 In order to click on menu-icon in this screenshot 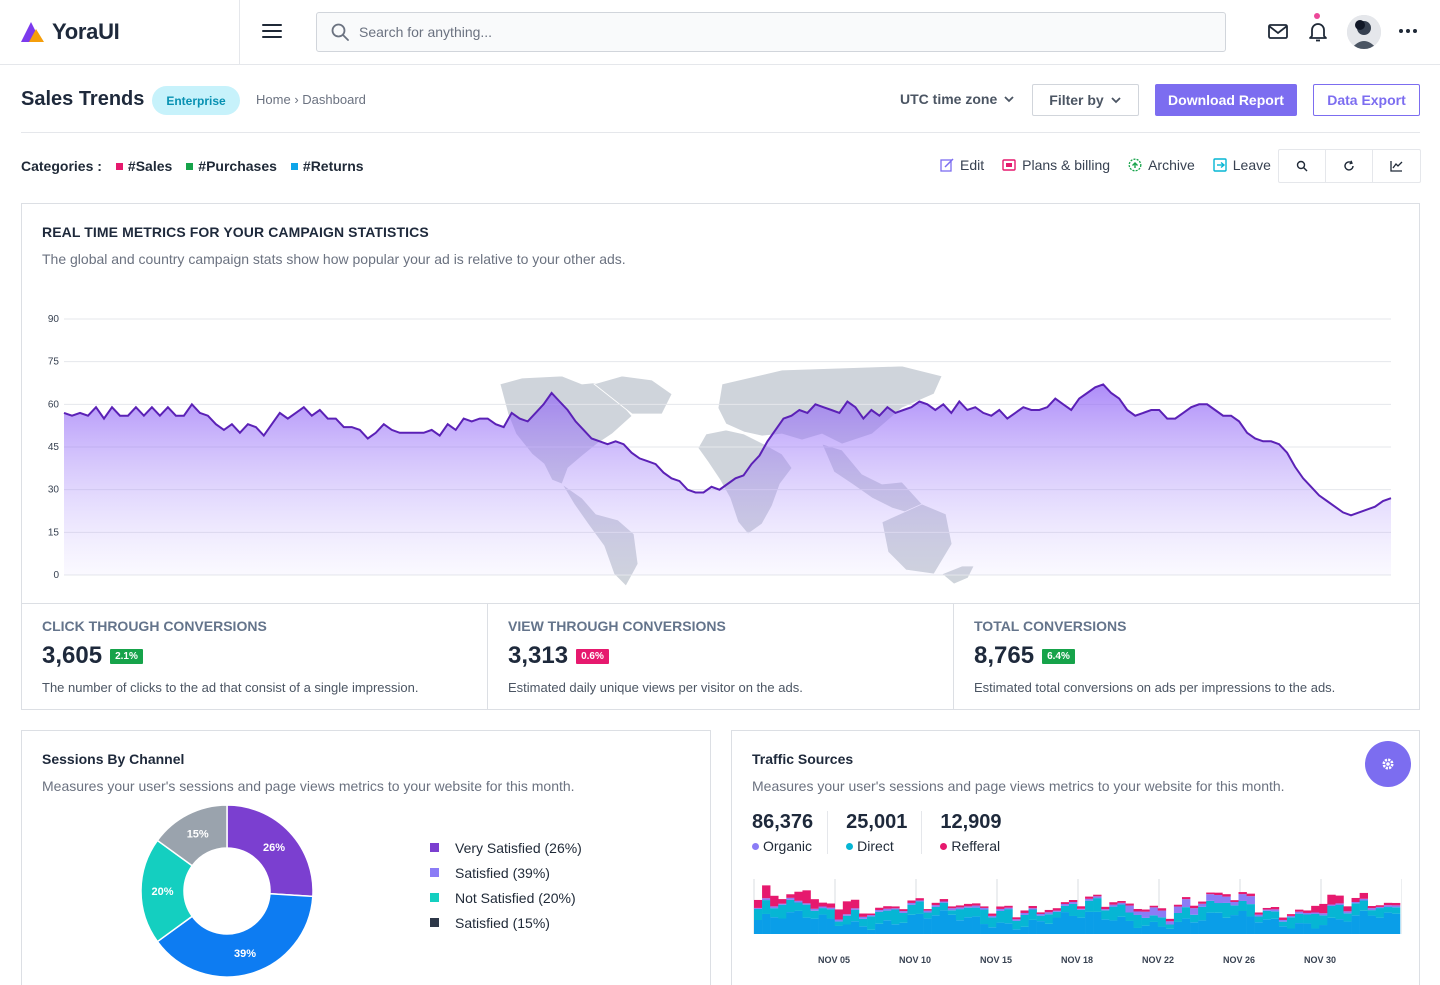, I will do `click(272, 32)`.